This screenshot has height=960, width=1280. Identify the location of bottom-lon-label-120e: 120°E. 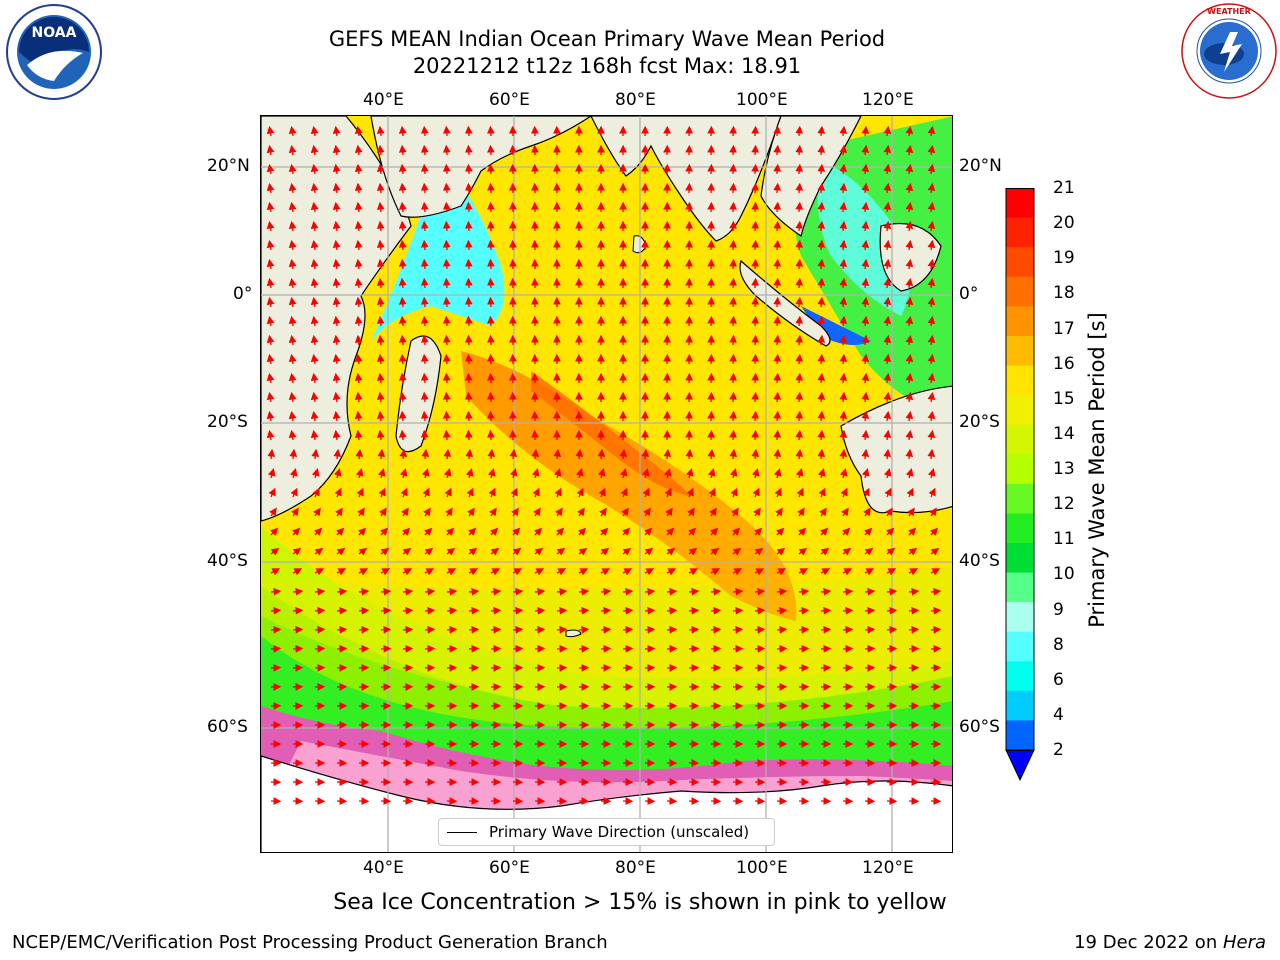
(888, 868).